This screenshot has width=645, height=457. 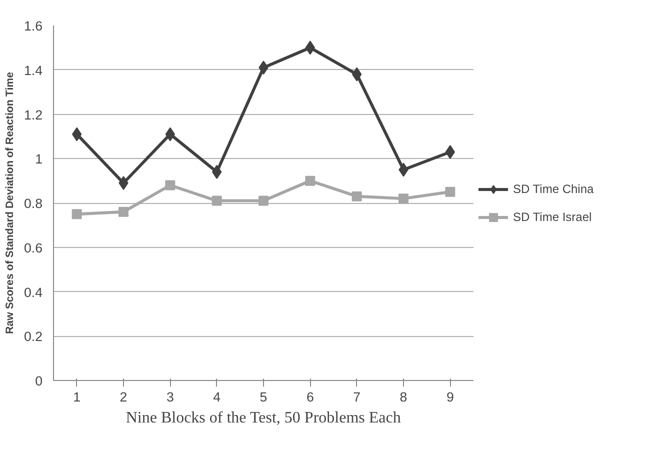 I want to click on y-tick-label: 1.4, so click(x=34, y=70).